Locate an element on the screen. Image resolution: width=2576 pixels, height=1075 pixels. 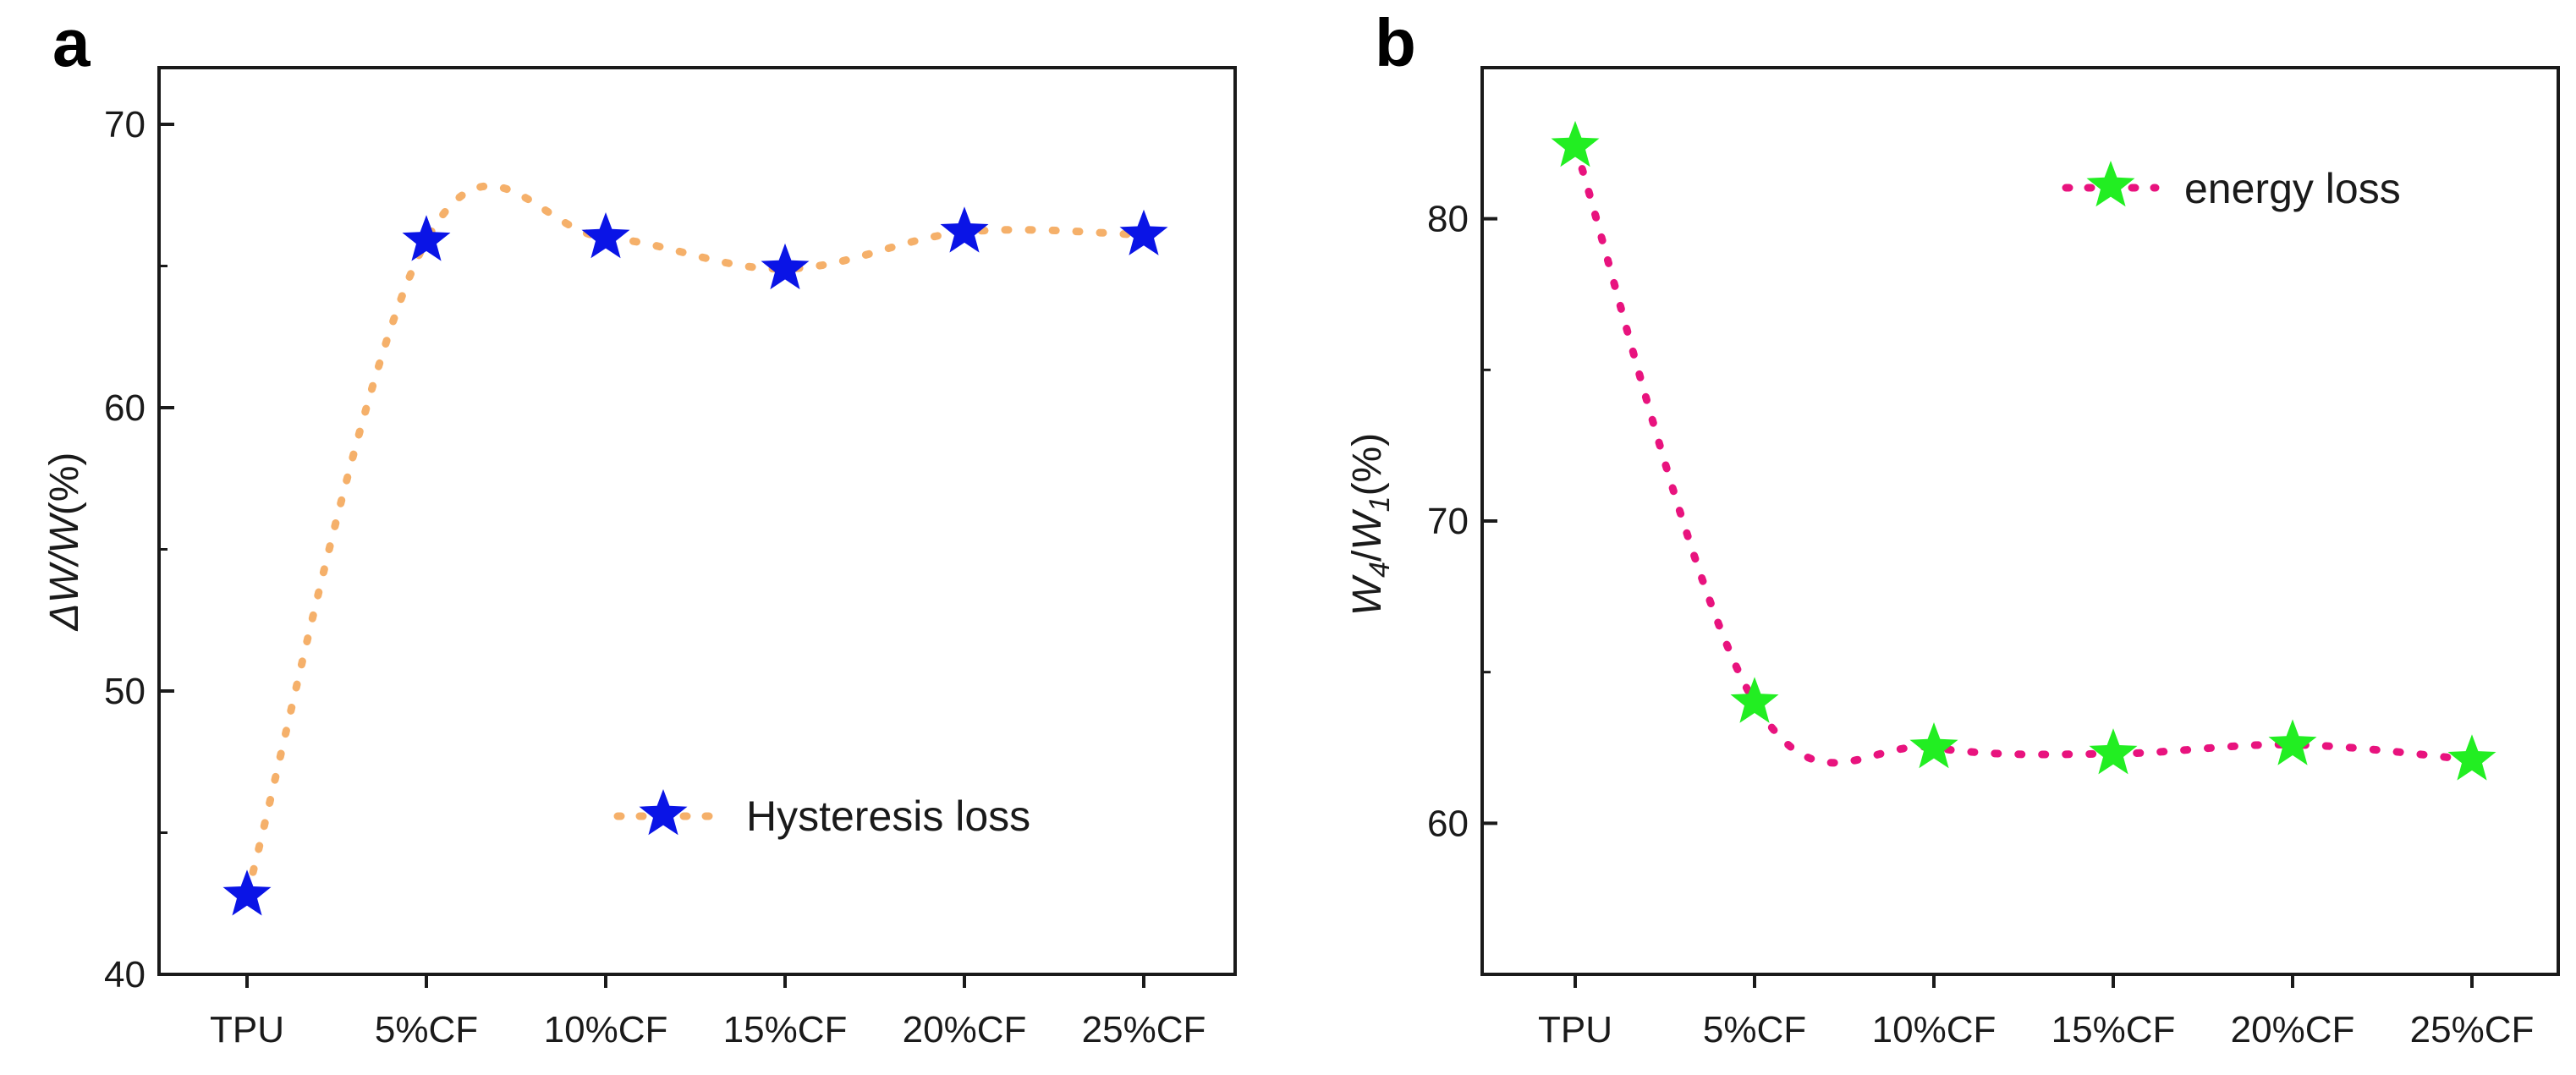
panel-a-legend: Hysteresis loss is located at coordinates (822, 814).